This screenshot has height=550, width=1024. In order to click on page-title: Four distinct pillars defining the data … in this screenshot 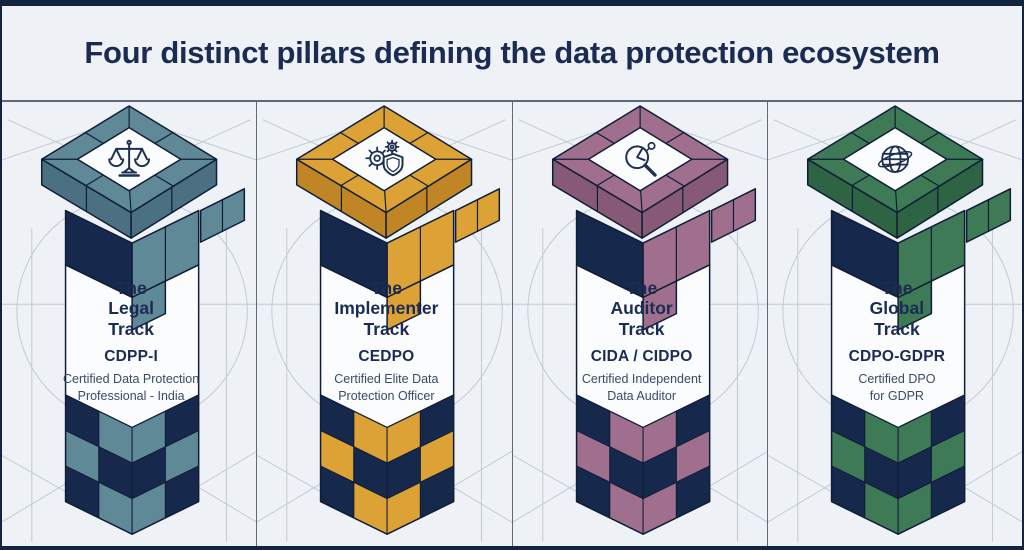, I will do `click(512, 52)`.